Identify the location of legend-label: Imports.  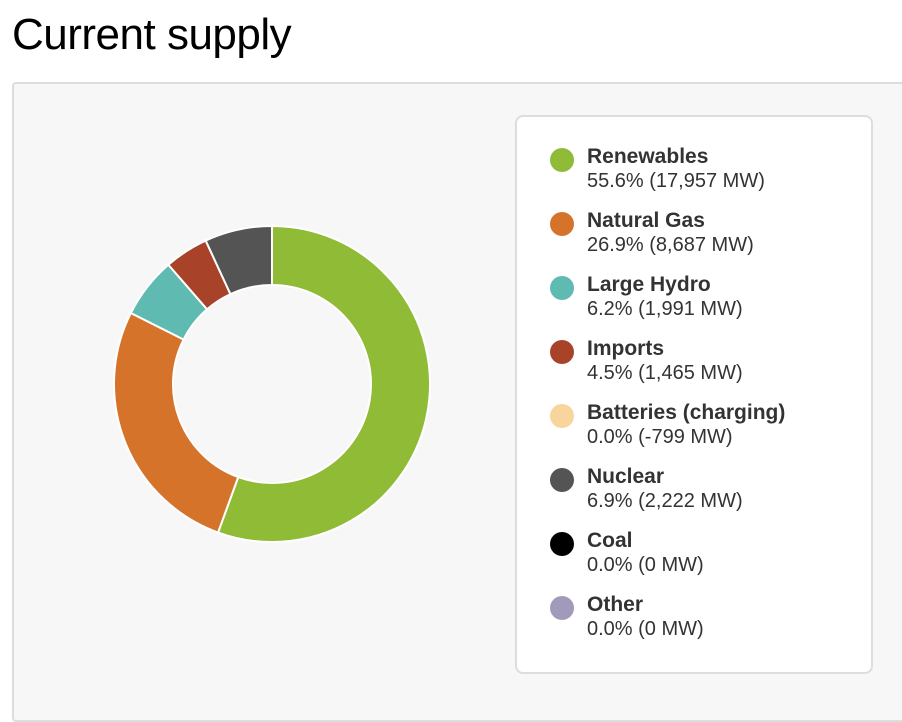
(626, 348).